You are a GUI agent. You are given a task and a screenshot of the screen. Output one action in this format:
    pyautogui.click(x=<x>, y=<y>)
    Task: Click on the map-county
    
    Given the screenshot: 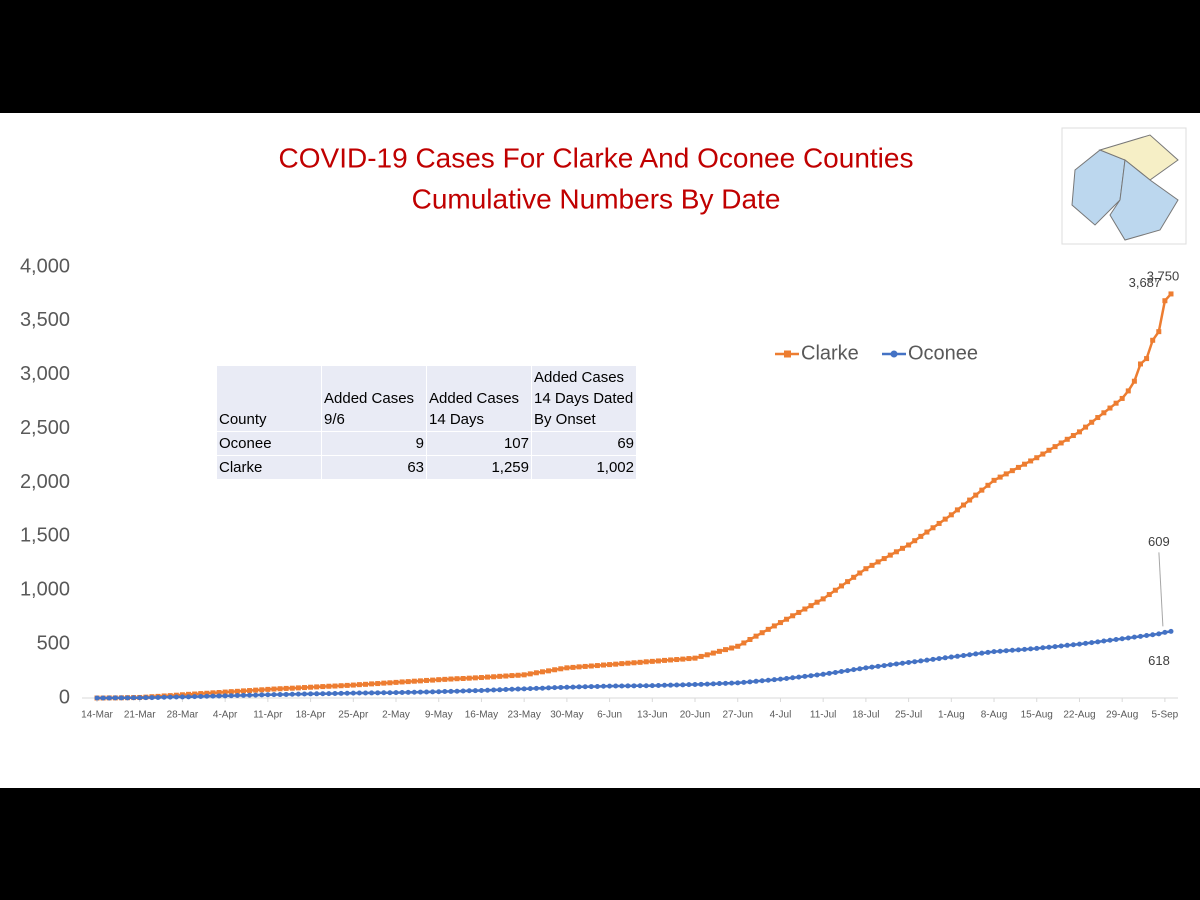 What is the action you would take?
    pyautogui.click(x=1144, y=200)
    